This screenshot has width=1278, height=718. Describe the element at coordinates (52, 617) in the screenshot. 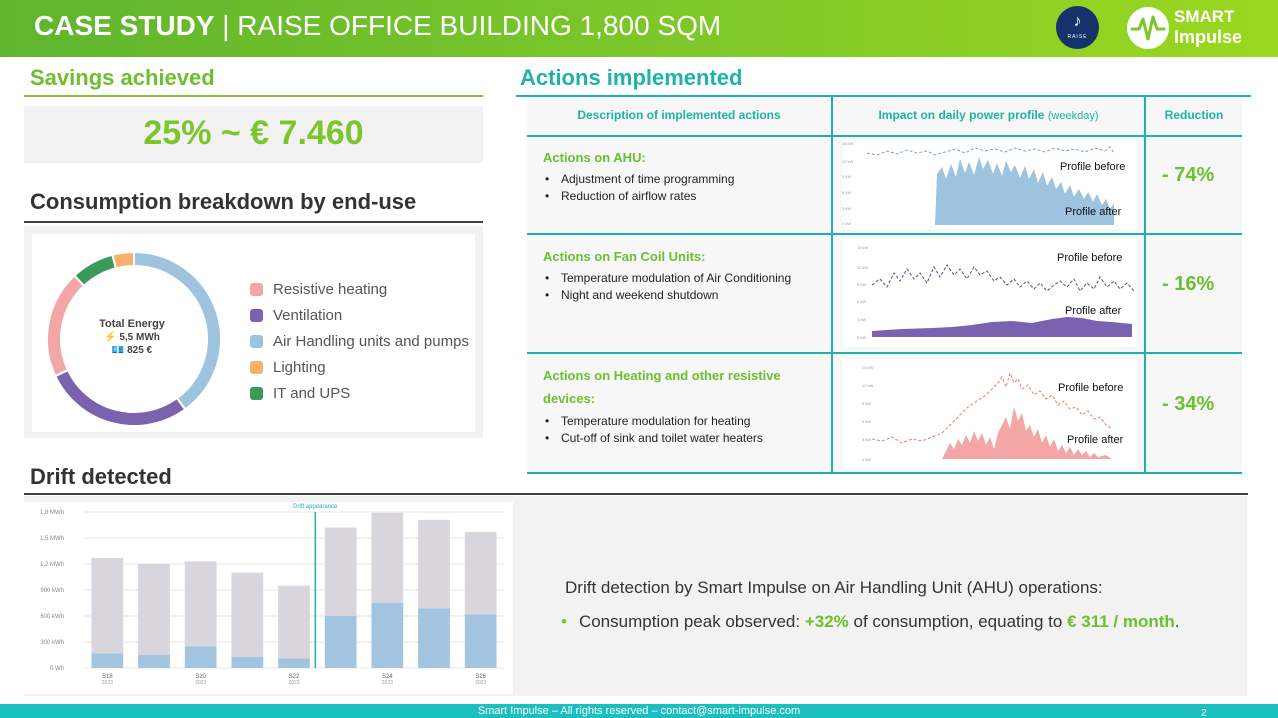

I see `y-tick-label: 600 kWh` at that location.